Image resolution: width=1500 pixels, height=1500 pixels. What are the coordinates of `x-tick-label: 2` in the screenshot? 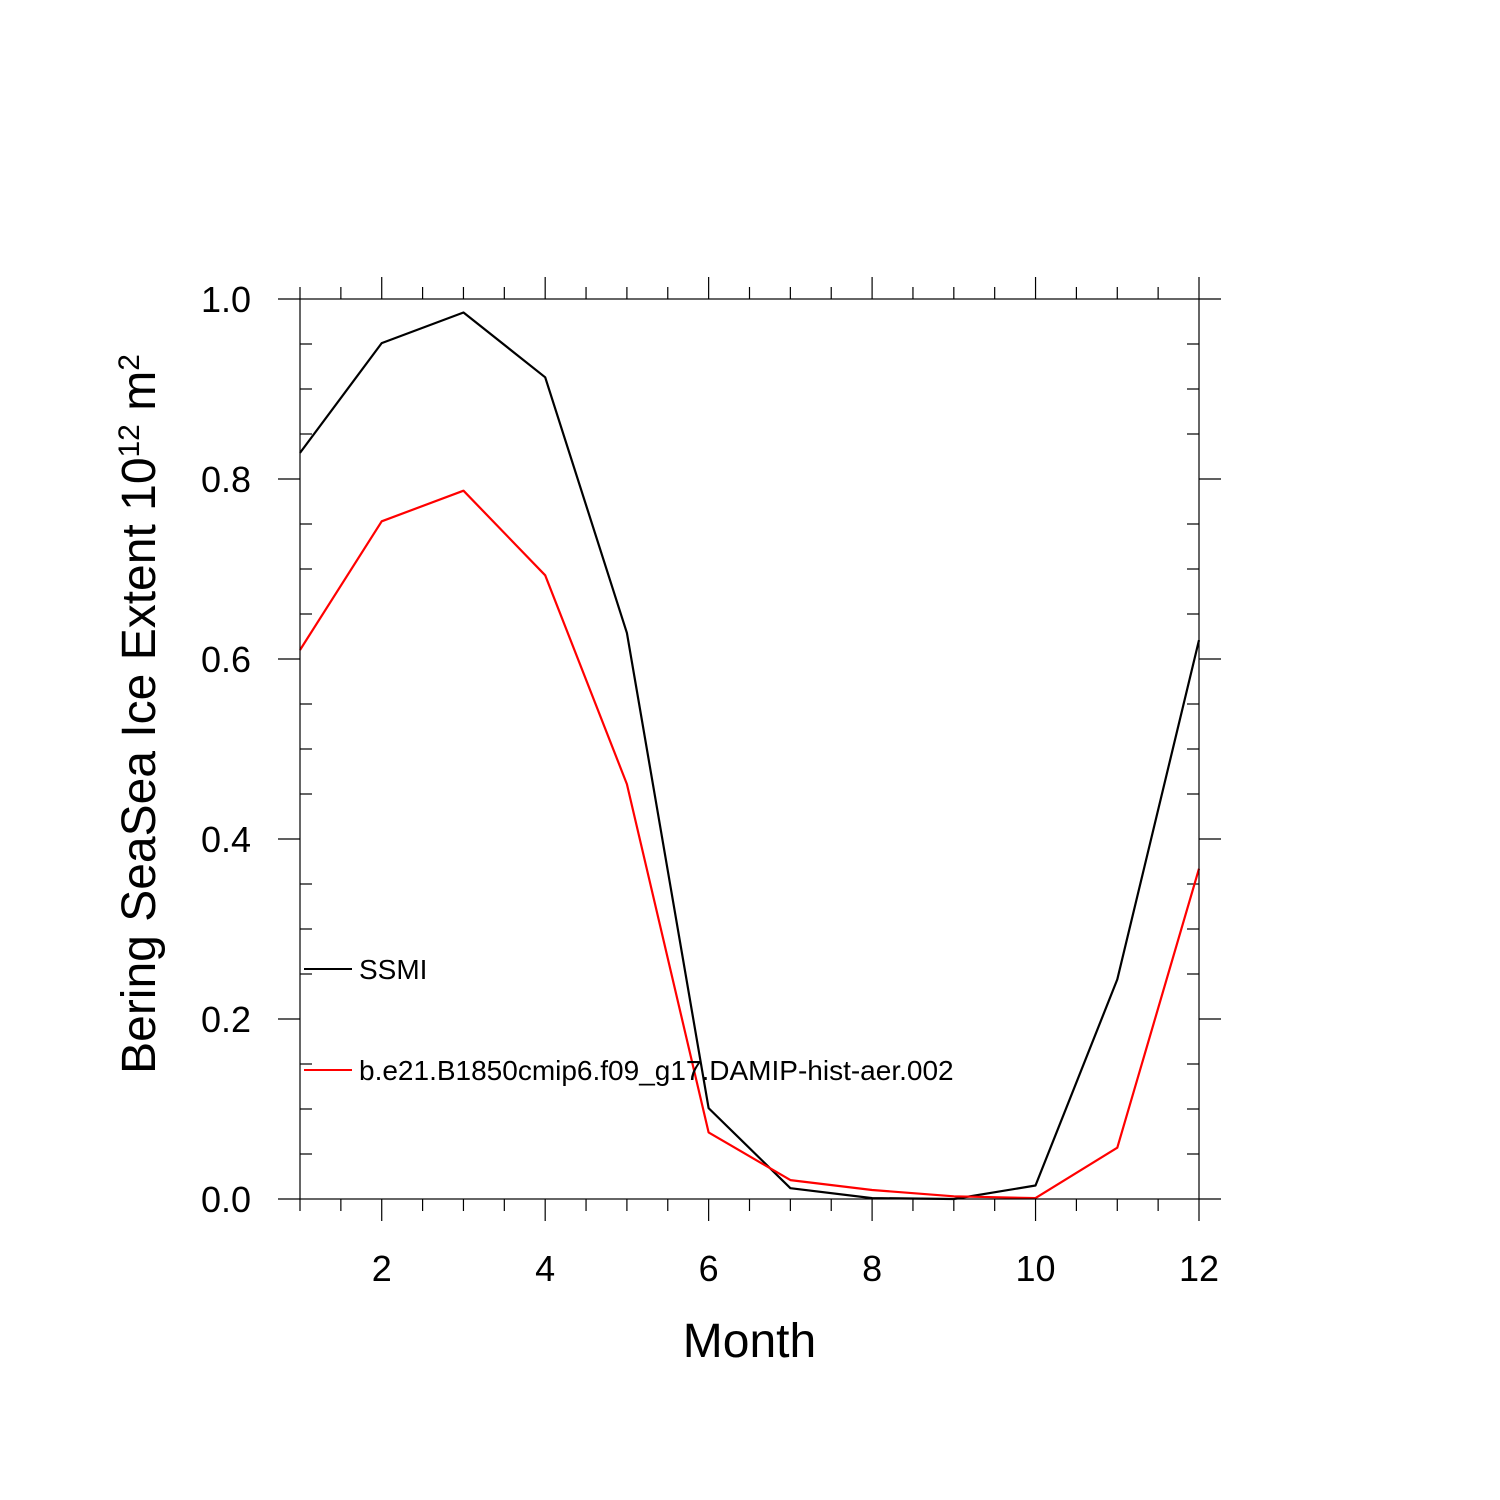 It's located at (382, 1268).